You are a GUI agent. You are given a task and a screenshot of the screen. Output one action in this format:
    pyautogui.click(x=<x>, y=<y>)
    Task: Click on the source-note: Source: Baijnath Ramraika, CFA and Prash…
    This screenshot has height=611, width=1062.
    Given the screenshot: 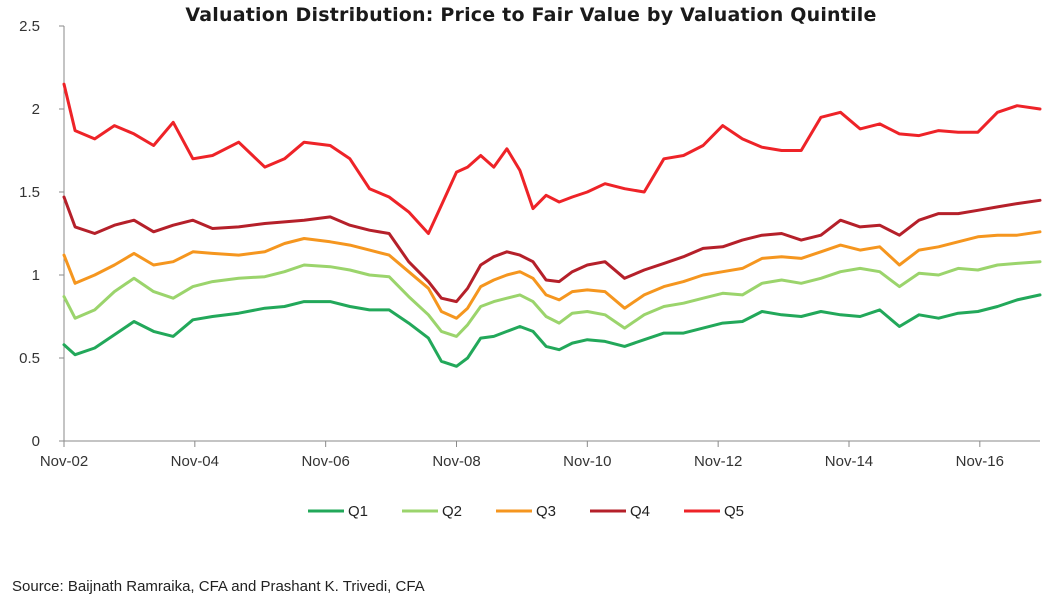 What is the action you would take?
    pyautogui.click(x=218, y=586)
    